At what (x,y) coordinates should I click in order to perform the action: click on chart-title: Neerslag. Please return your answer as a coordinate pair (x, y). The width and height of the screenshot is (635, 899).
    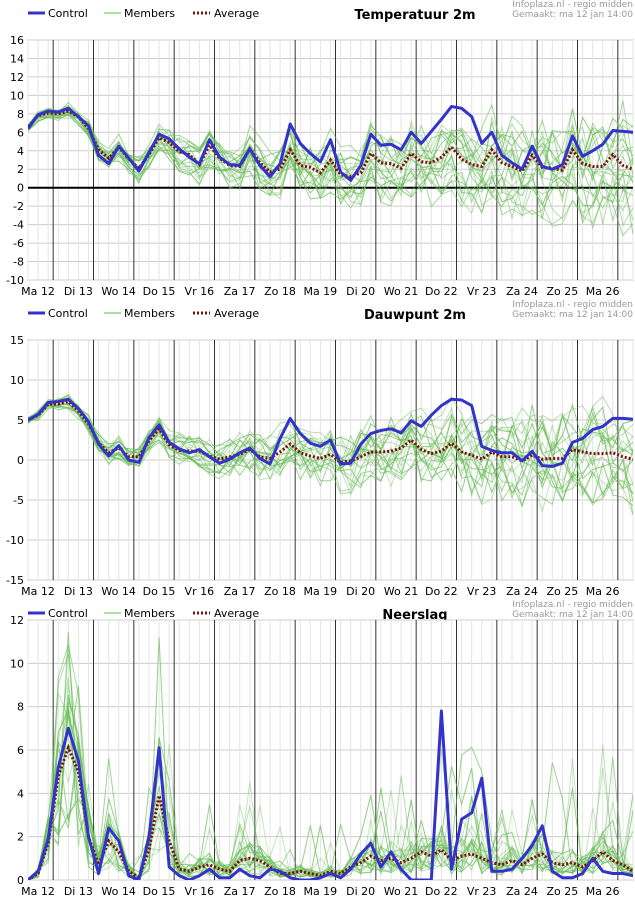
    Looking at the image, I should click on (414, 615).